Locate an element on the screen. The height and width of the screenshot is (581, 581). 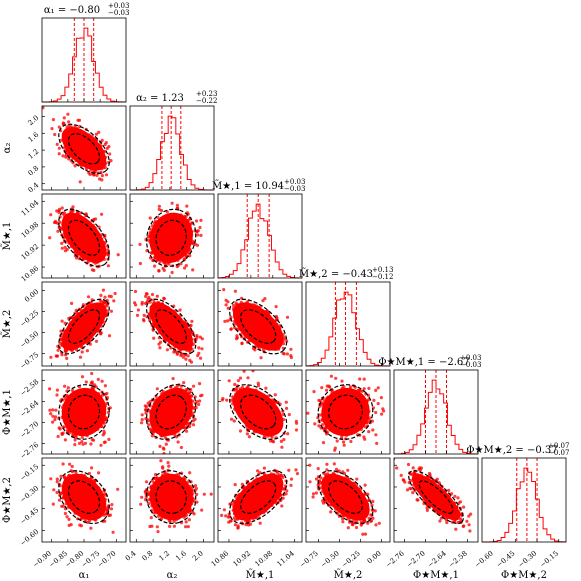
title-plus-2: +0.03 is located at coordinates (294, 182).